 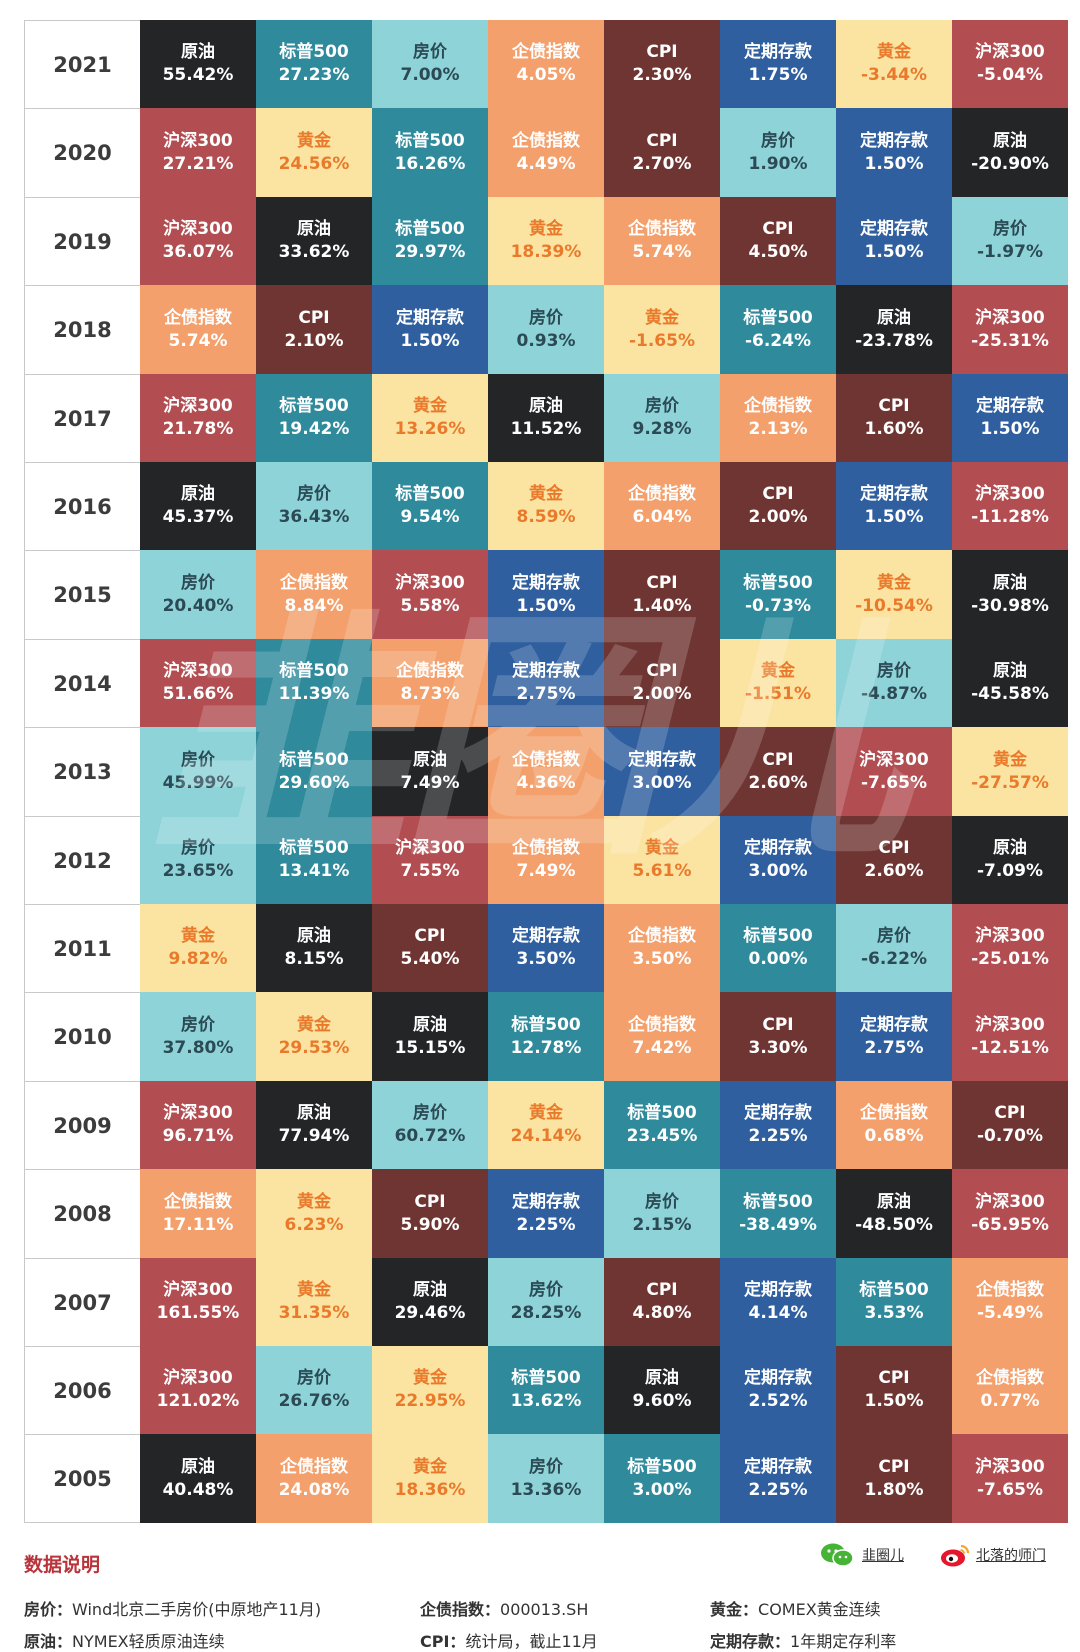 I want to click on return-cell: CPI 5.40%, so click(x=430, y=948).